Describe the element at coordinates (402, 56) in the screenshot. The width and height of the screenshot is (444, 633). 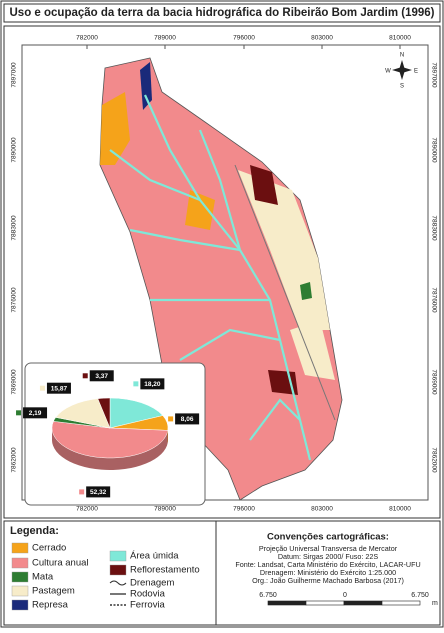
I see `compass-letter: N` at that location.